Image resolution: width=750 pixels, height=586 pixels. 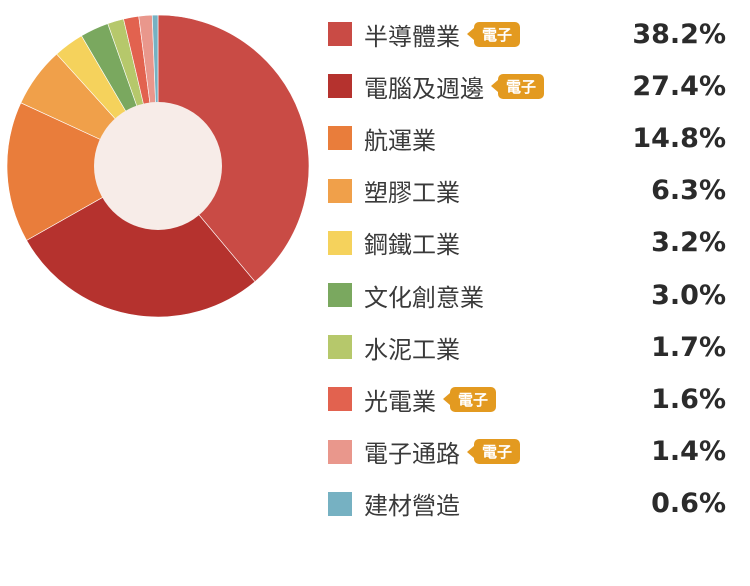 I want to click on legend-item: 電腦及週邊 電子 27.4%, so click(x=528, y=86).